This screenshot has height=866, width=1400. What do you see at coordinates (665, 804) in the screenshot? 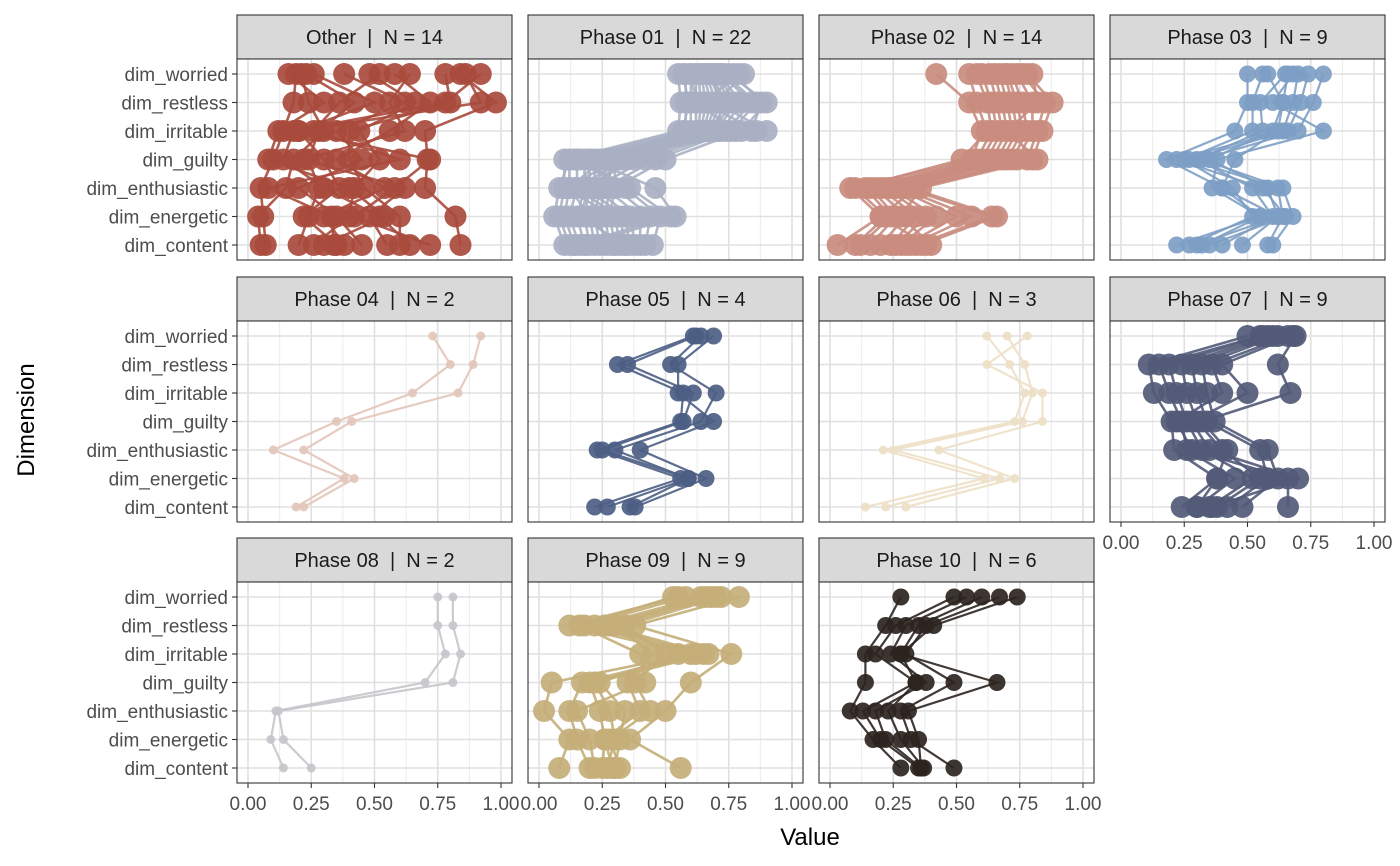
I see `x-tick-label: 0.50` at bounding box center [665, 804].